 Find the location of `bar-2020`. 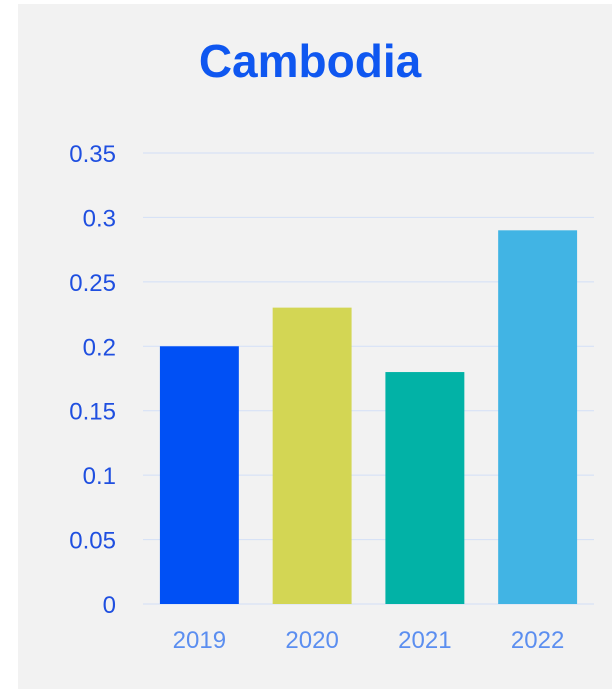

bar-2020 is located at coordinates (312, 455).